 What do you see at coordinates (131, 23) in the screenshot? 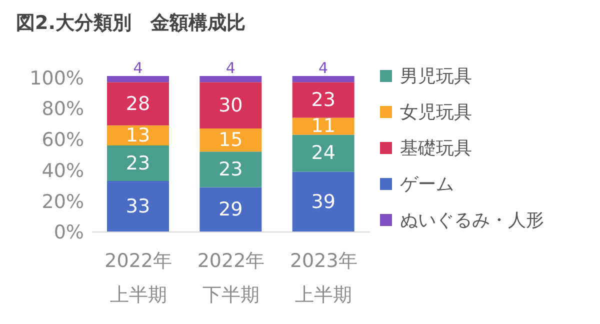
I see `chart-title: 図2.大分類別 金額構成比` at bounding box center [131, 23].